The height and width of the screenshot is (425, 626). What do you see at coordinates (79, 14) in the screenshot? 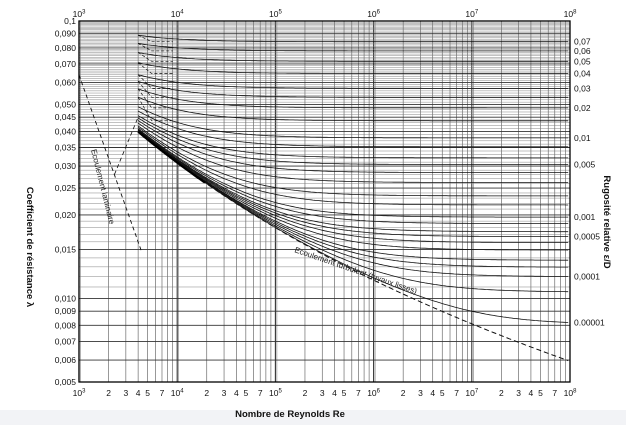
I see `x-top-tick-label: 103` at bounding box center [79, 14].